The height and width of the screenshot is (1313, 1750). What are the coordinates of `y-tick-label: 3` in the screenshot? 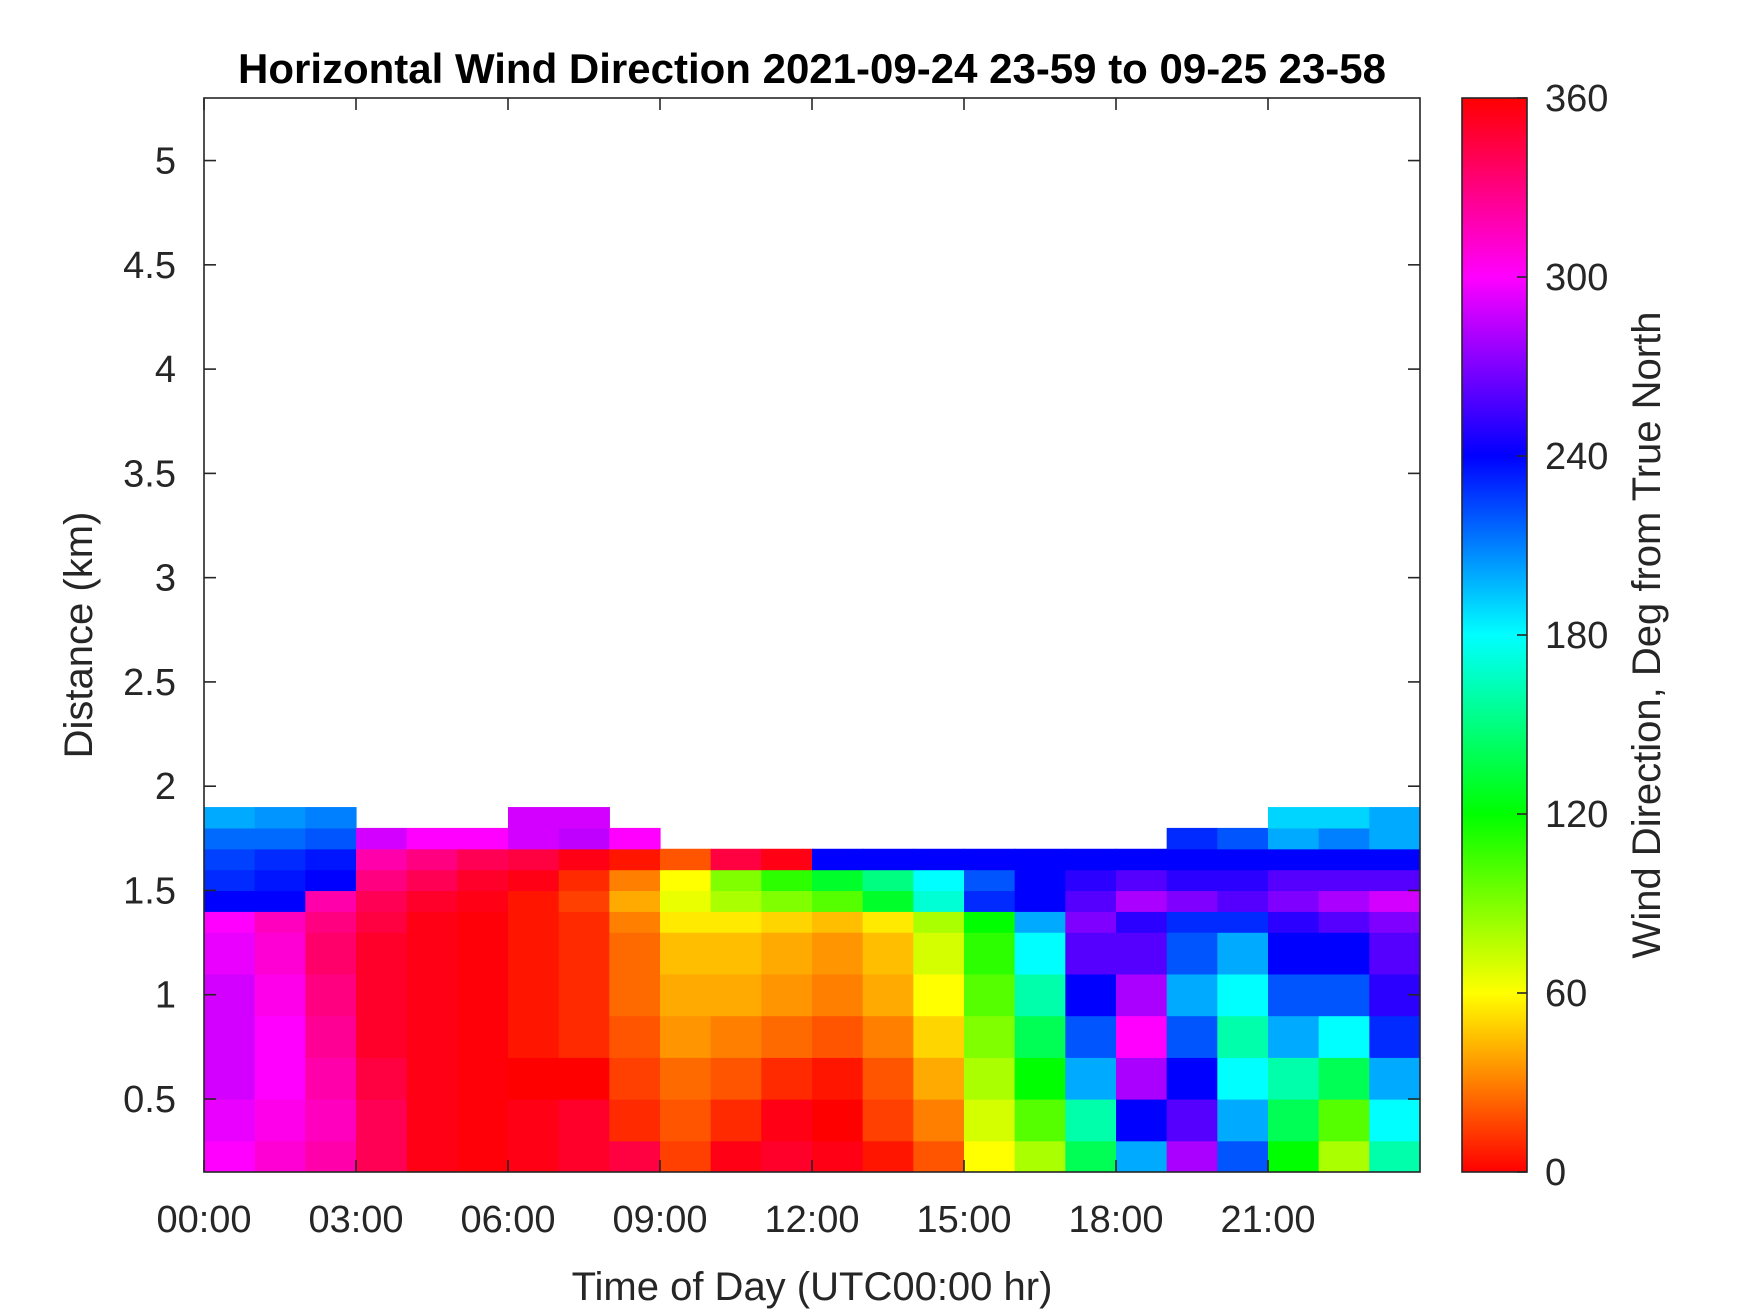 It's located at (165, 579).